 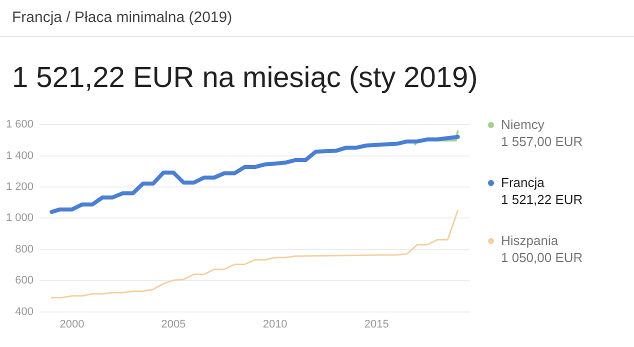 I want to click on legend-label: Francja, so click(x=522, y=182).